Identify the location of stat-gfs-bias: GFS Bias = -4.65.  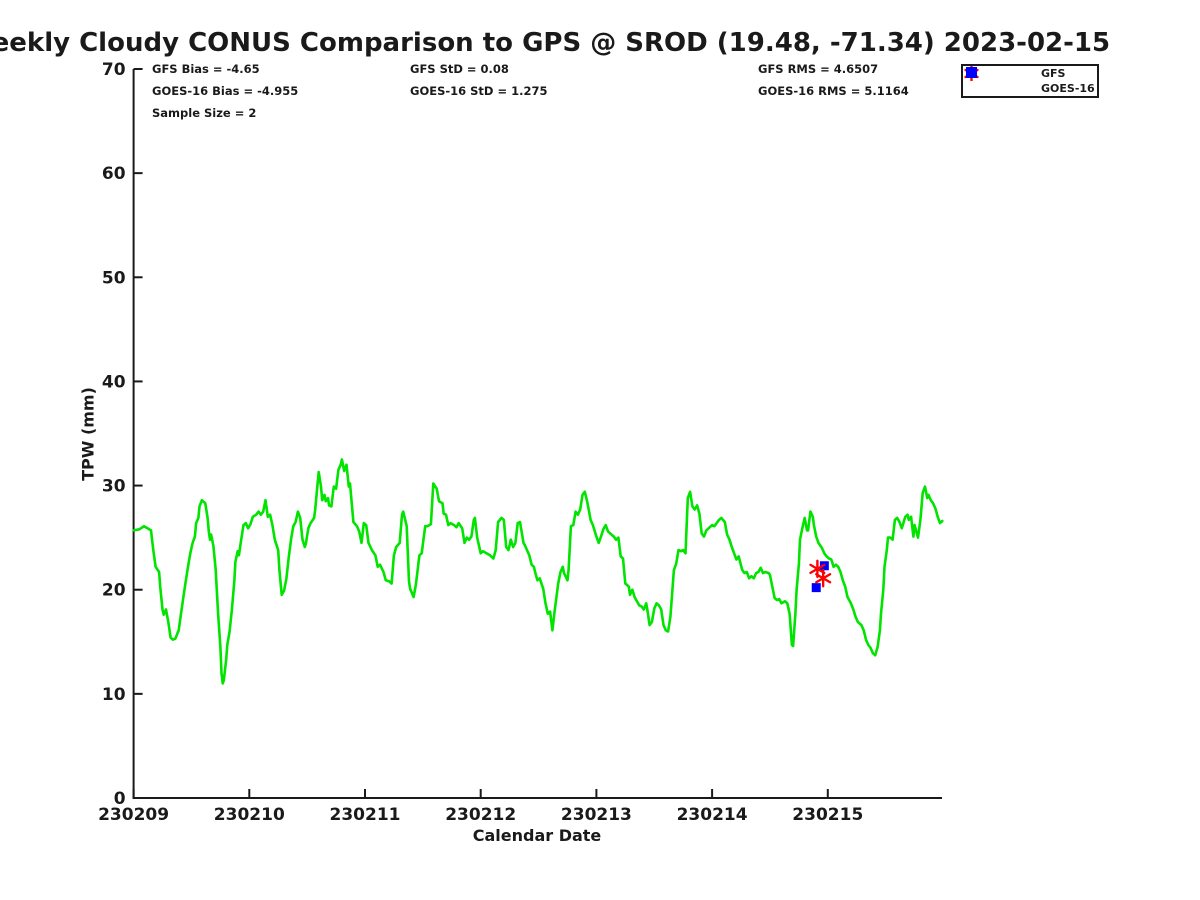
(206, 69).